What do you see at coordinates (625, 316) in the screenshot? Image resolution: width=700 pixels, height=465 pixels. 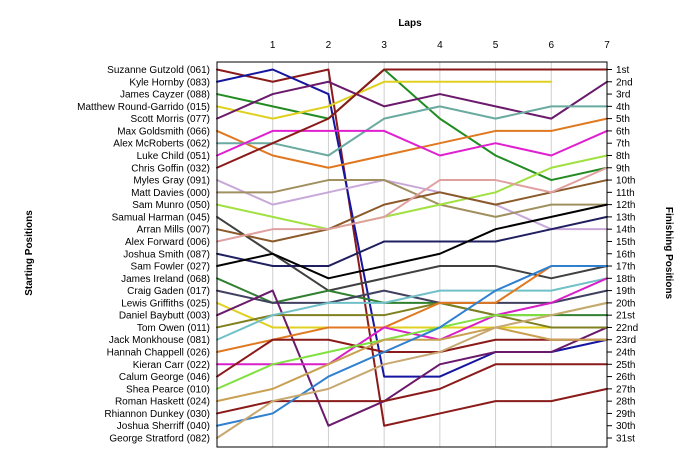 I see `finishing-label: 21st` at bounding box center [625, 316].